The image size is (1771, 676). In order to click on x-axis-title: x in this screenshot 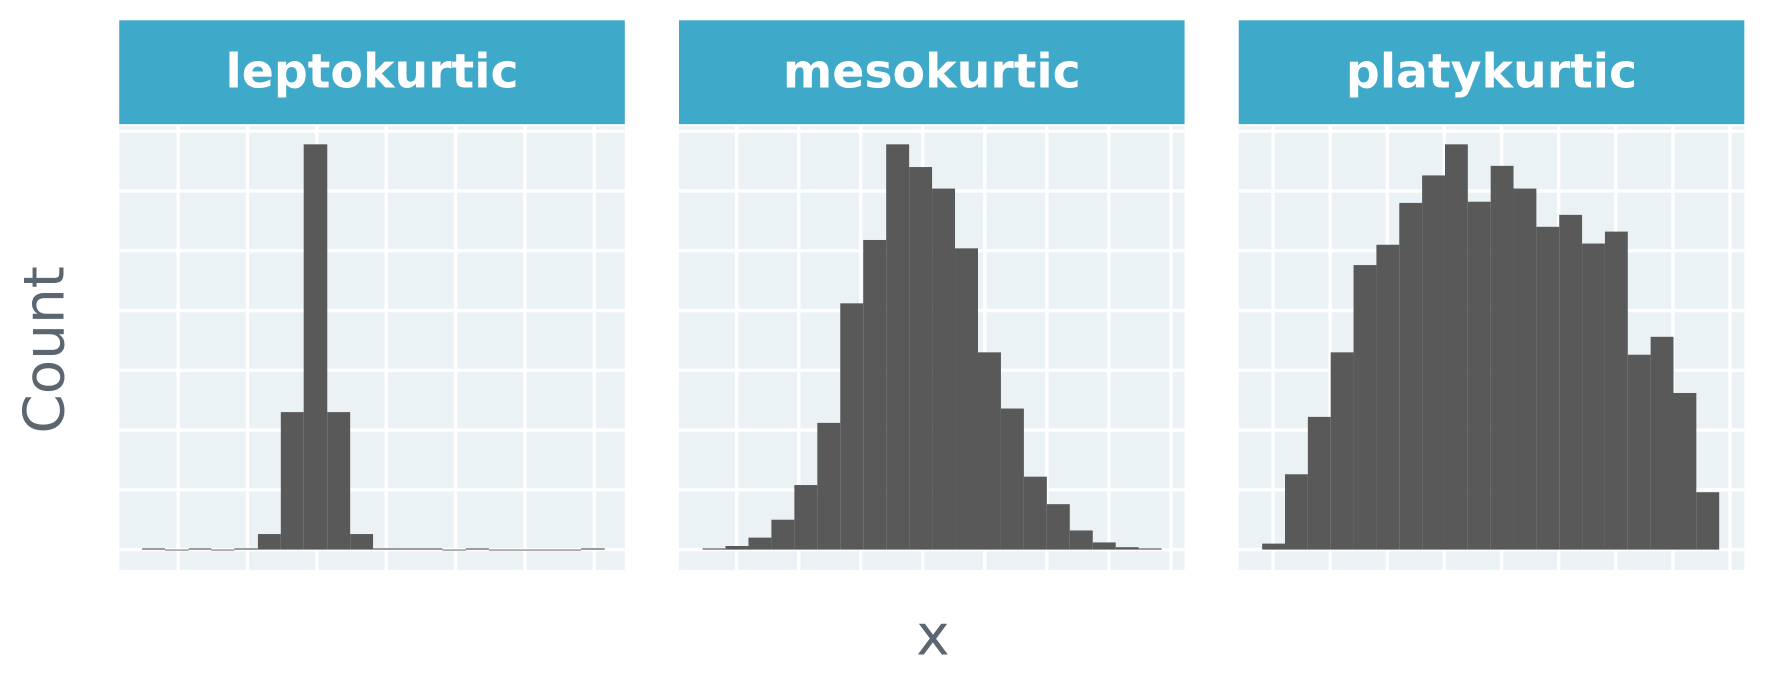, I will do `click(932, 635)`.